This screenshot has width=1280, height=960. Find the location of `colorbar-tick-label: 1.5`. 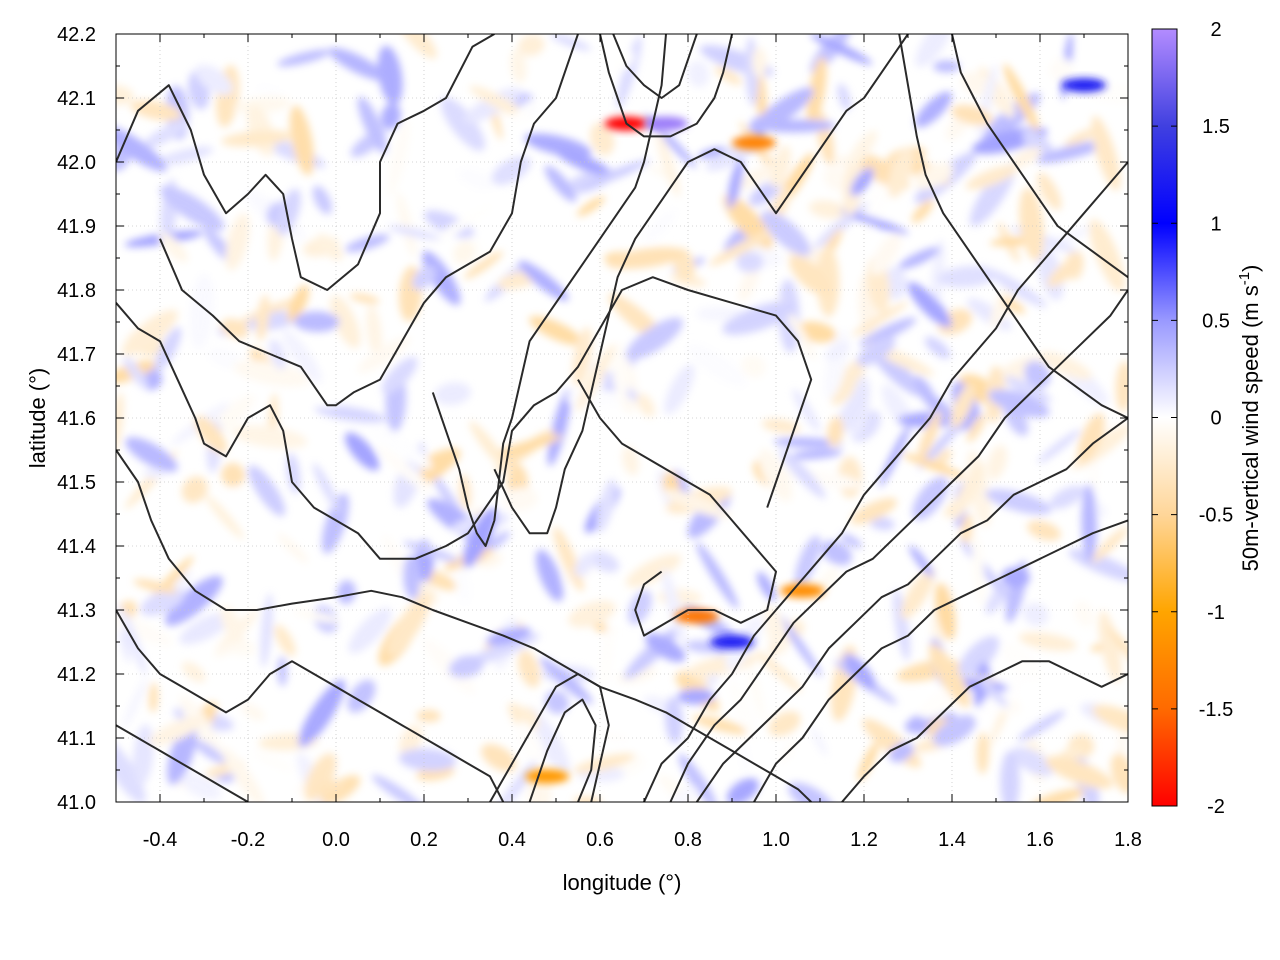

colorbar-tick-label: 1.5 is located at coordinates (1216, 127).